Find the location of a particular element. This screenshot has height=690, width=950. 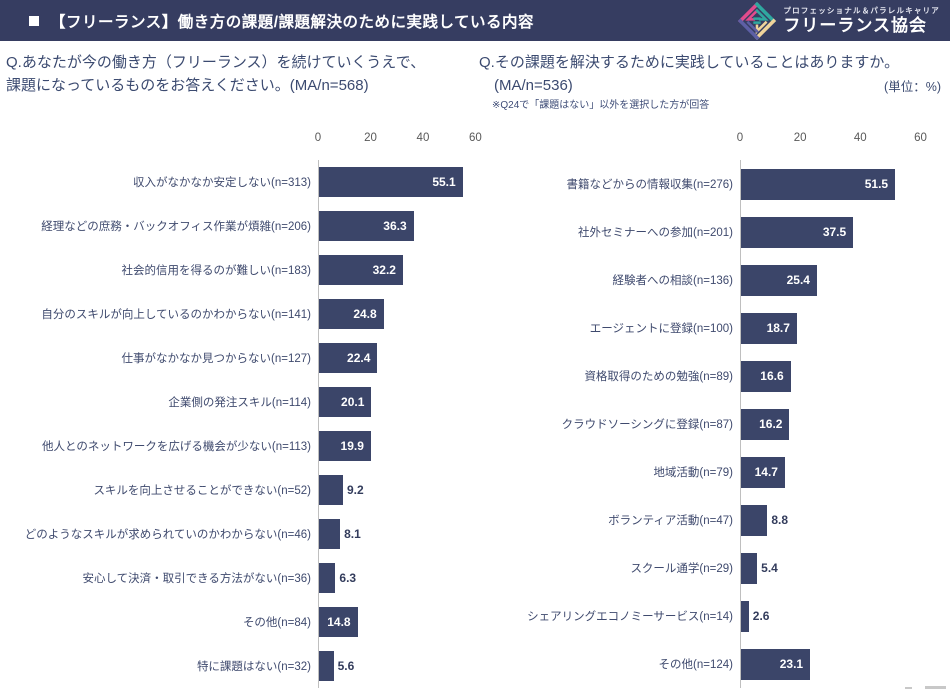

category-label: 地域活動(n=79) is located at coordinates (693, 473).